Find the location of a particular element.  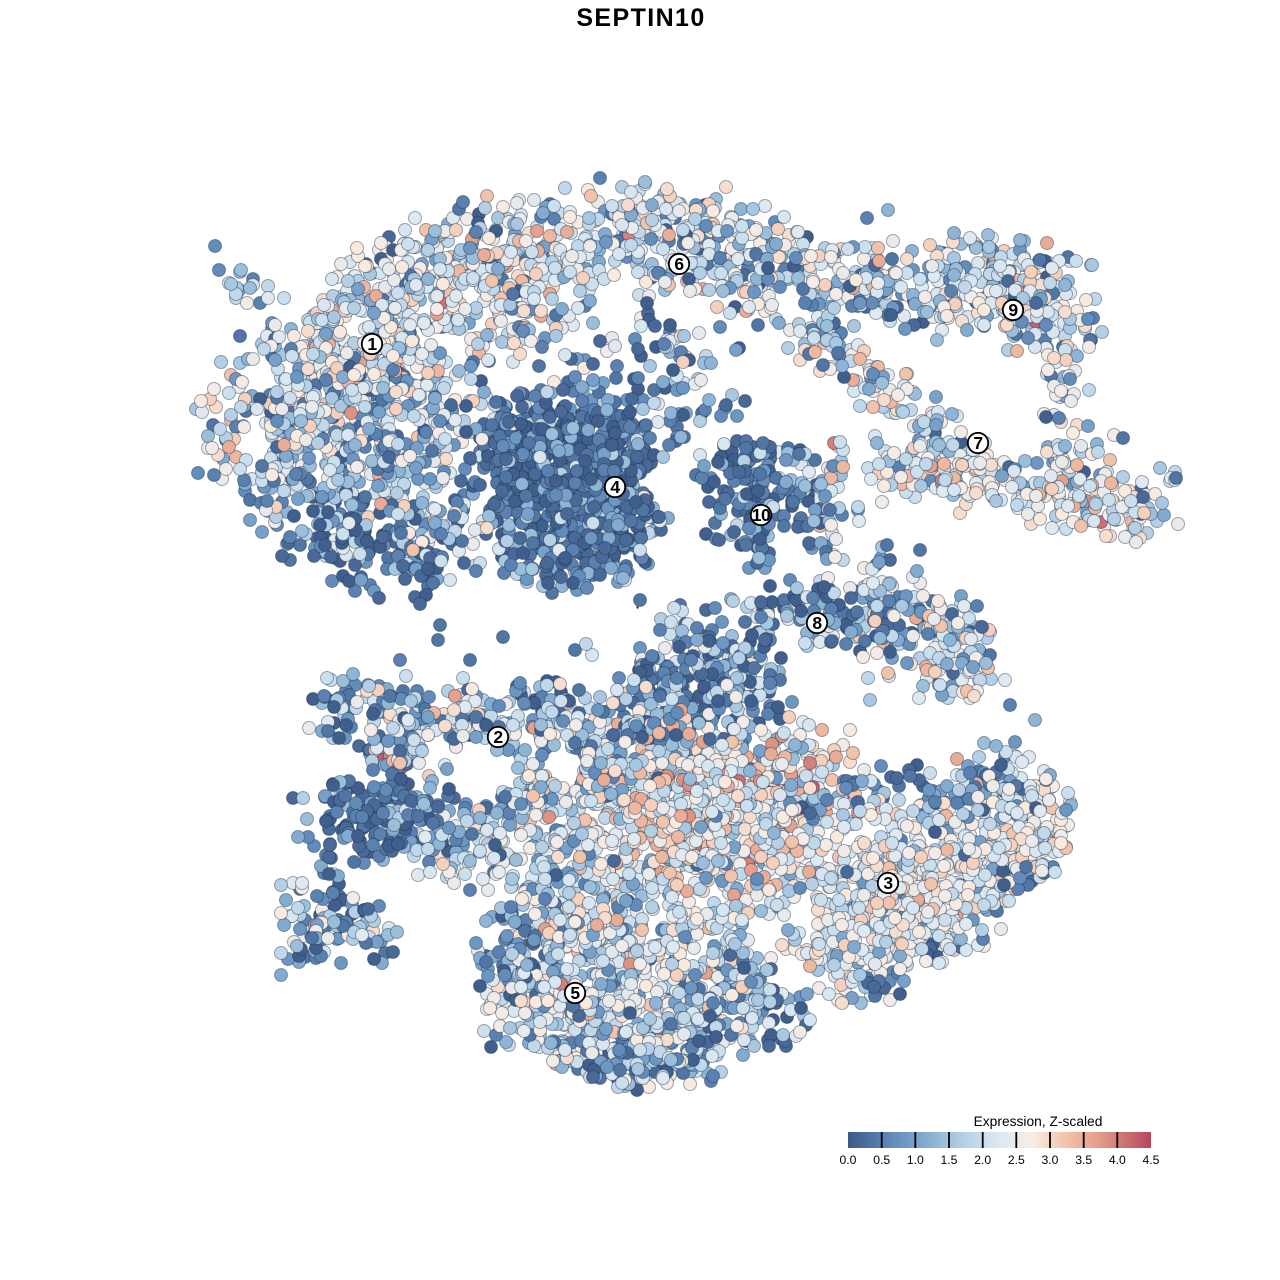

svg-text: SEPTIN10 is located at coordinates (640, 18).